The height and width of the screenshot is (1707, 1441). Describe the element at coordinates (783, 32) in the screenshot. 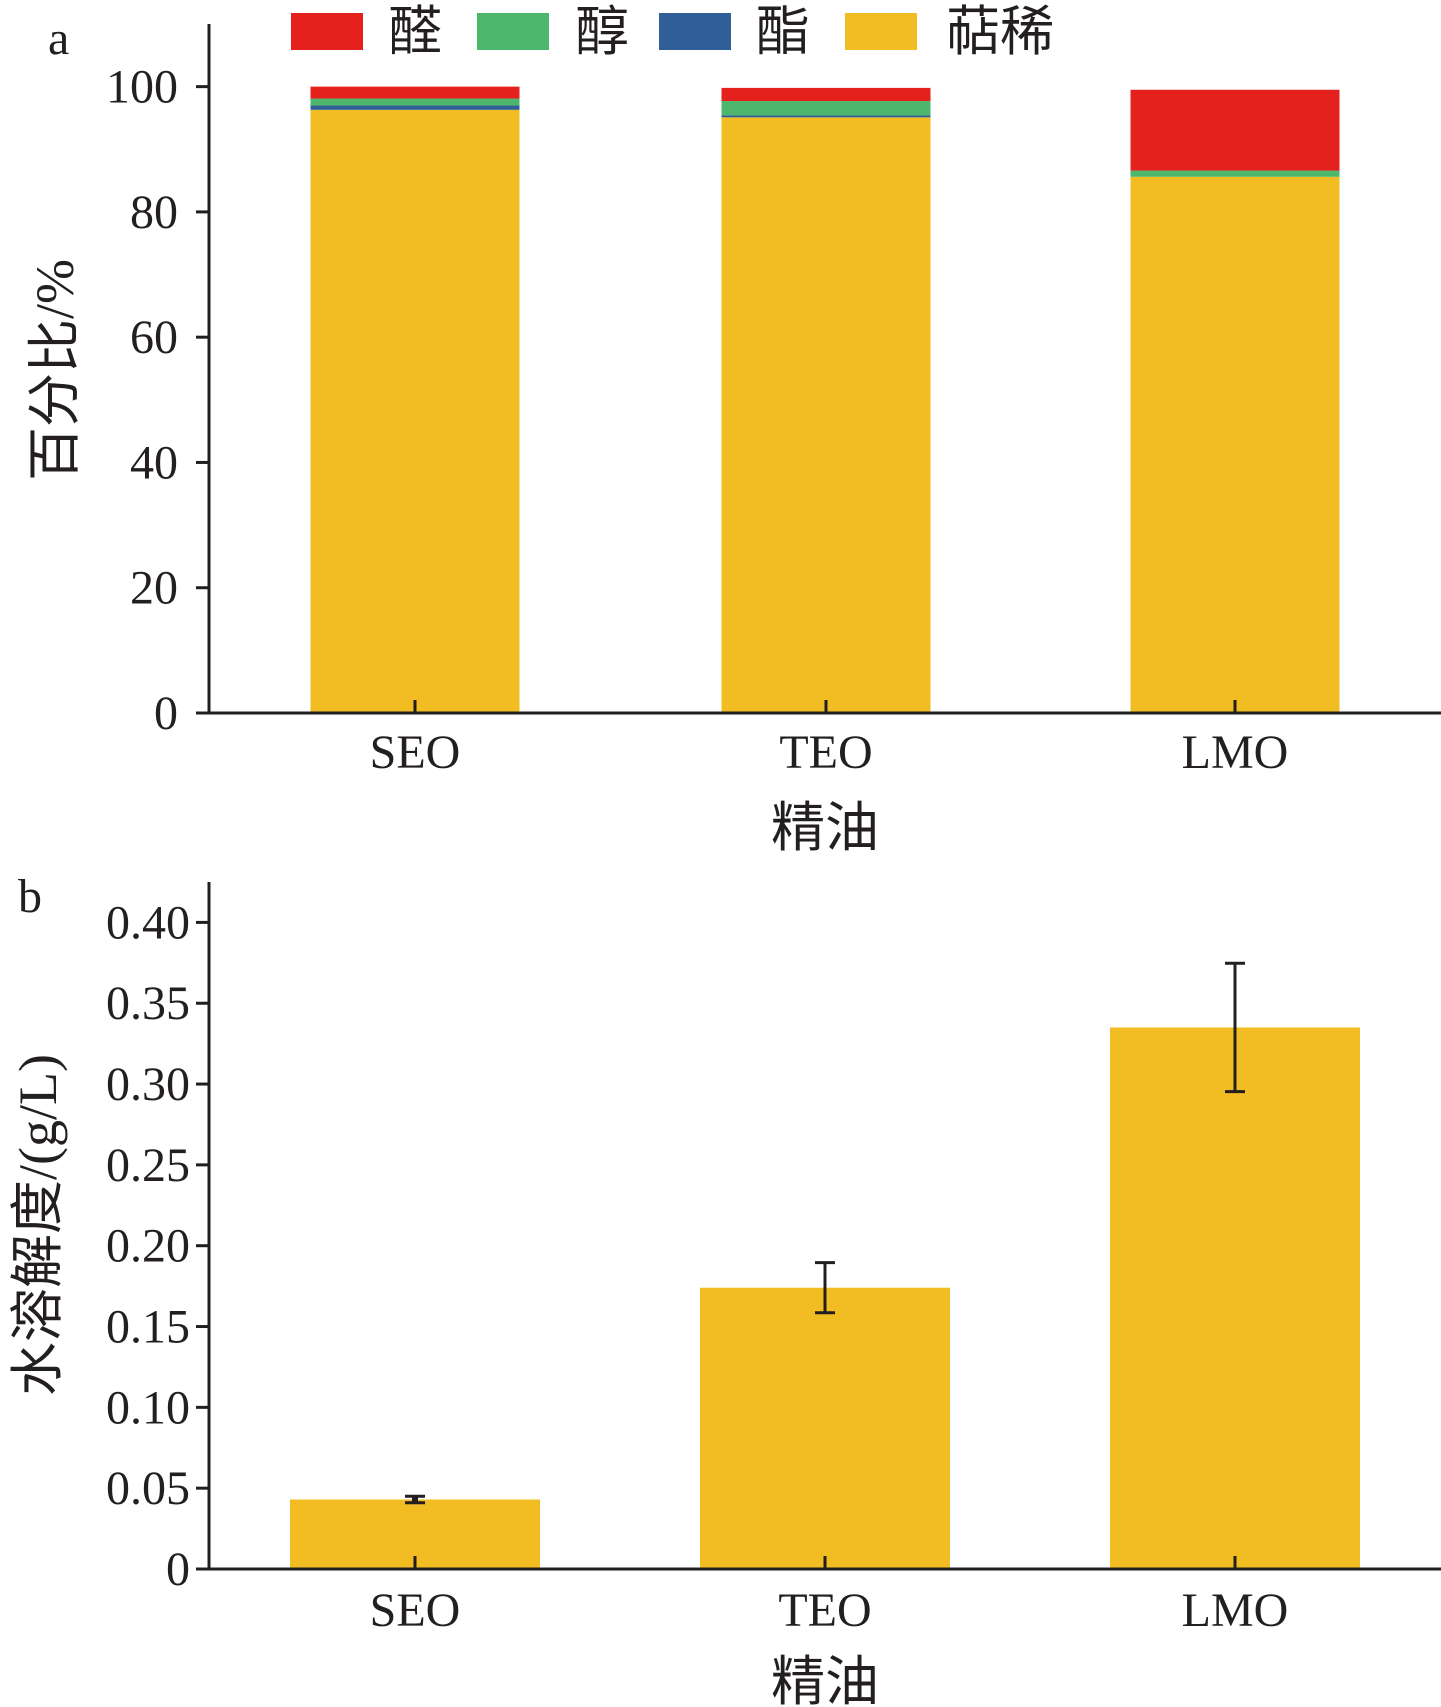

I see `legend-label-2: 酯` at that location.